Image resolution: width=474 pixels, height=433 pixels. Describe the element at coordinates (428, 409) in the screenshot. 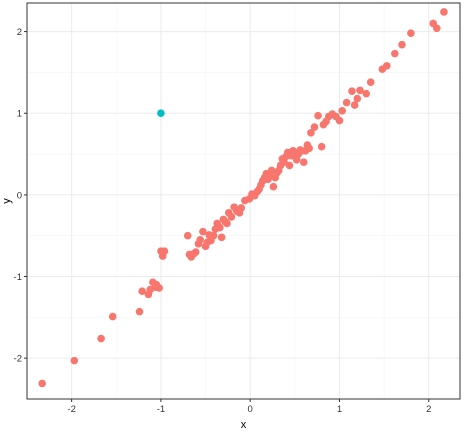

I see `x-tick-label: 2` at that location.